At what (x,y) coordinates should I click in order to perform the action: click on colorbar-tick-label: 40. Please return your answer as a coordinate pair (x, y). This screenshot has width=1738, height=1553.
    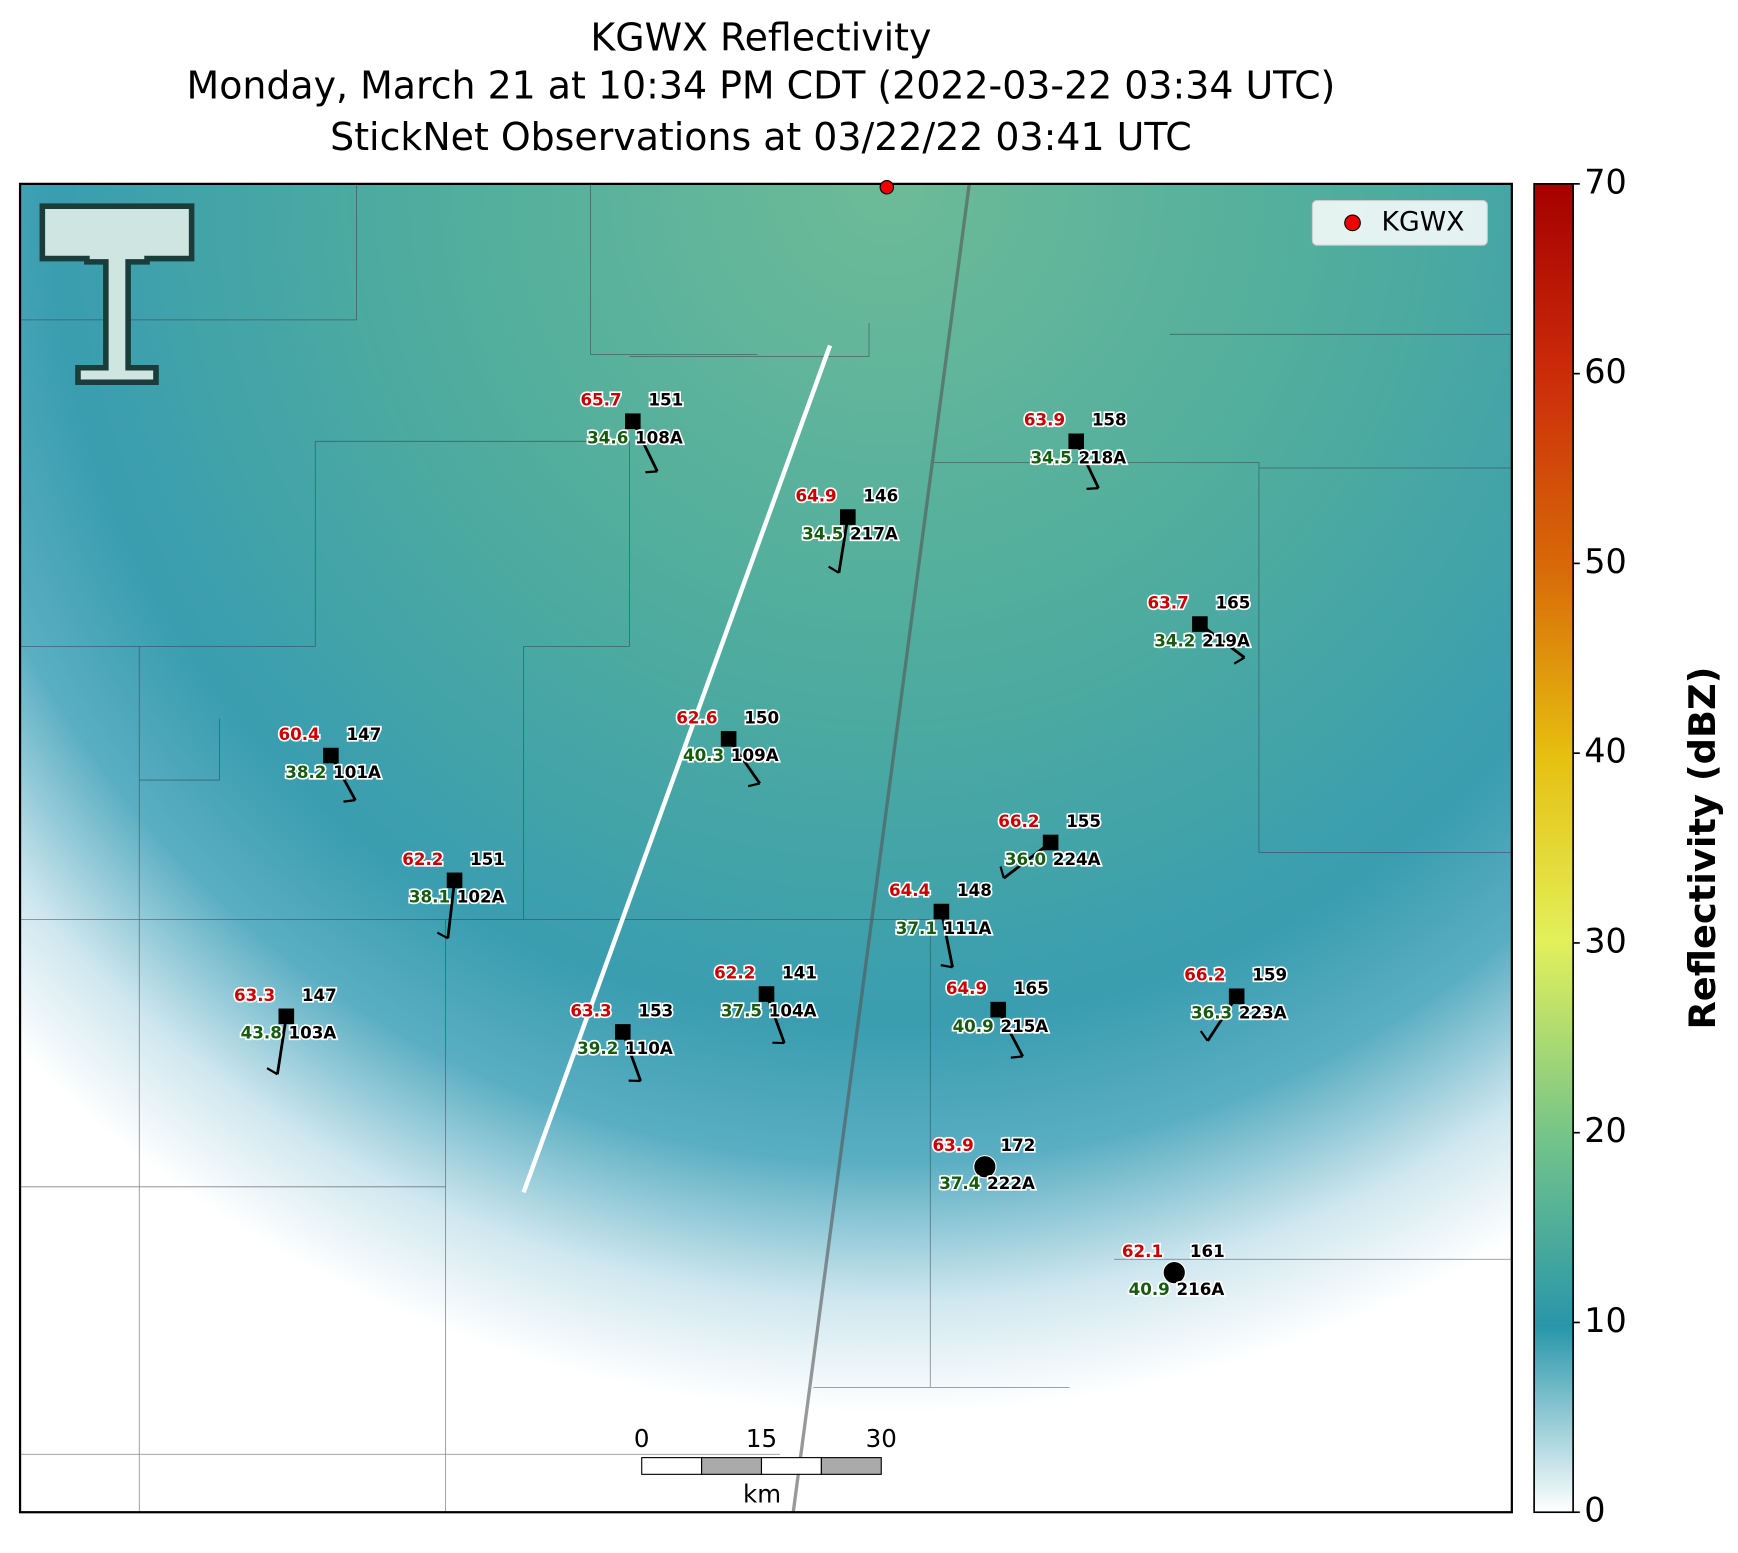
    Looking at the image, I should click on (1605, 751).